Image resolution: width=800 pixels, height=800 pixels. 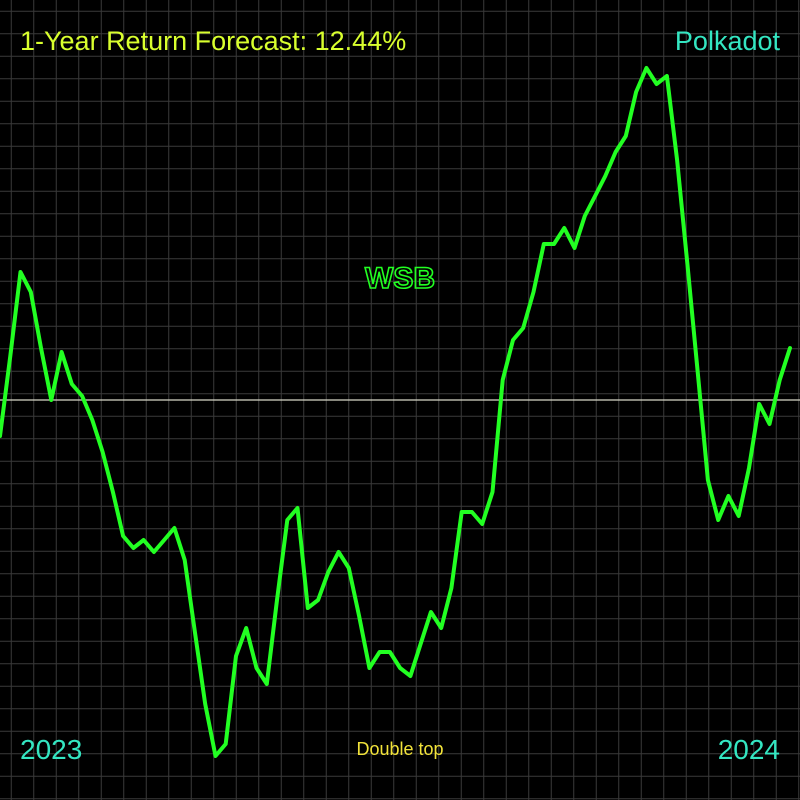 I want to click on chart-title: 1-Year Return Forecast: 12.44%, so click(x=213, y=41).